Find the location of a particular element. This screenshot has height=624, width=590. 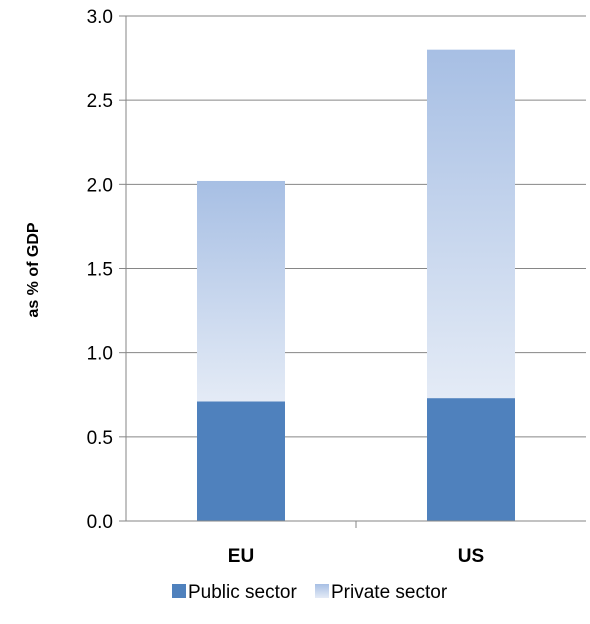

y-tick-label: 0.0 is located at coordinates (100, 522).